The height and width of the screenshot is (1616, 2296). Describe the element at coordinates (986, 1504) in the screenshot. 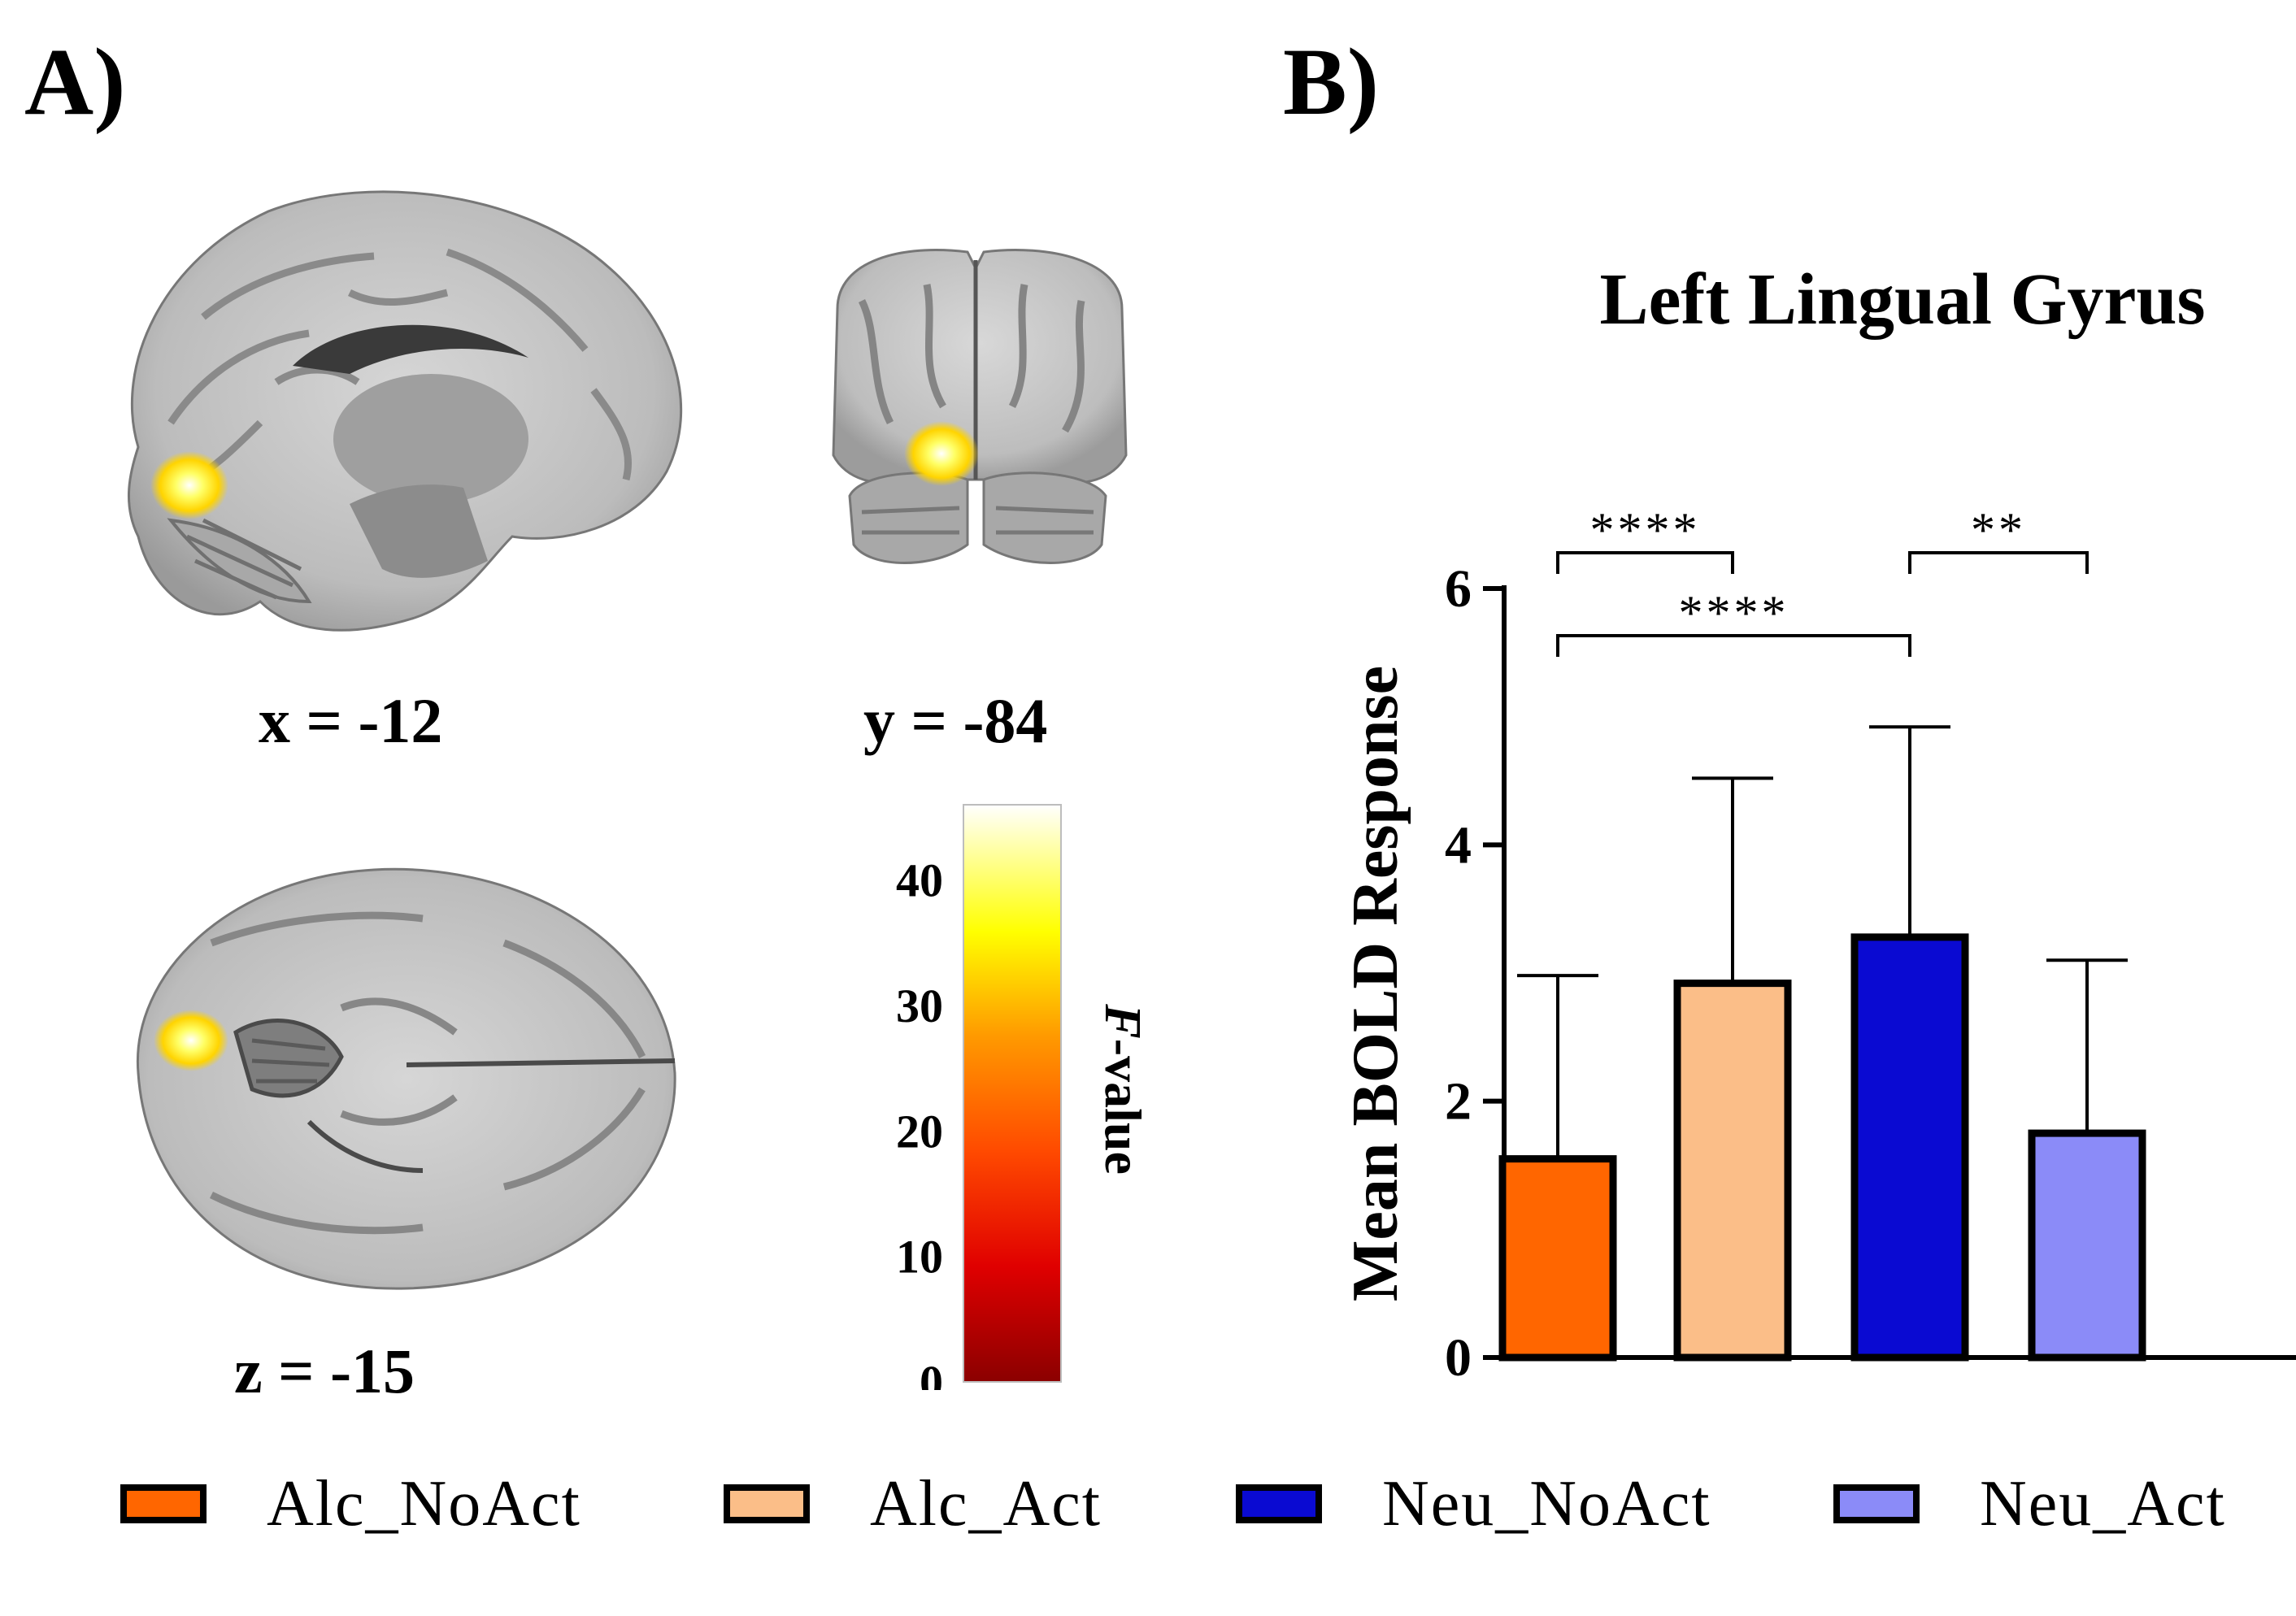

I see `legend-label: Alc_Act` at that location.